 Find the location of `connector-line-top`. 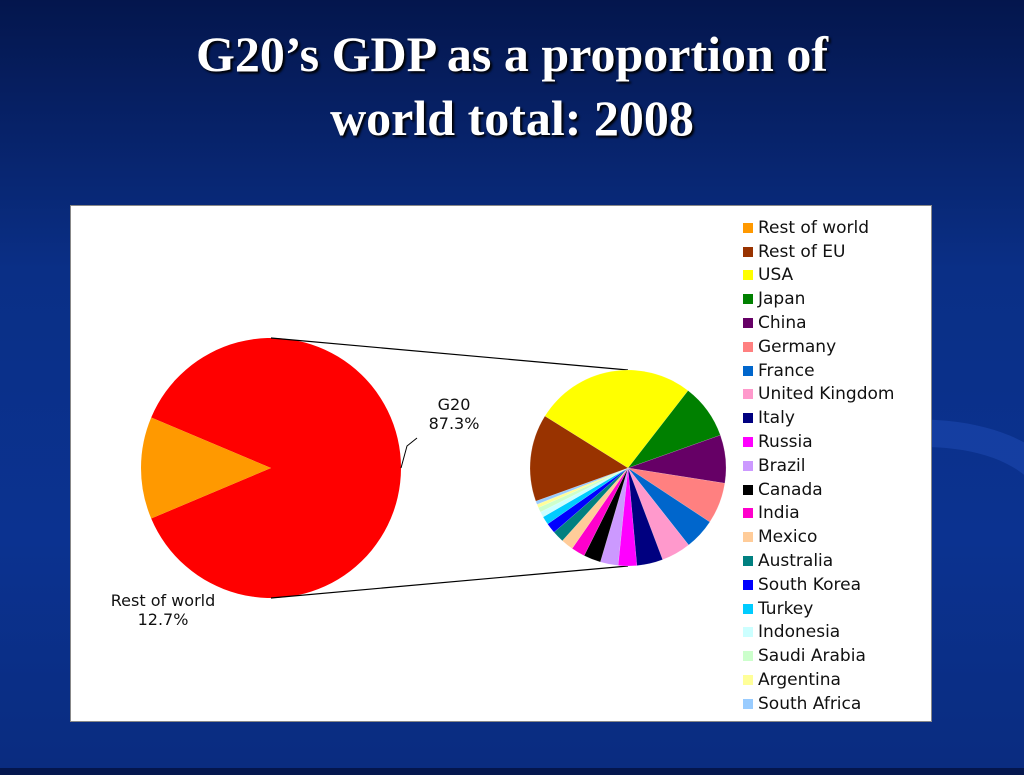

connector-line-top is located at coordinates (449, 354).